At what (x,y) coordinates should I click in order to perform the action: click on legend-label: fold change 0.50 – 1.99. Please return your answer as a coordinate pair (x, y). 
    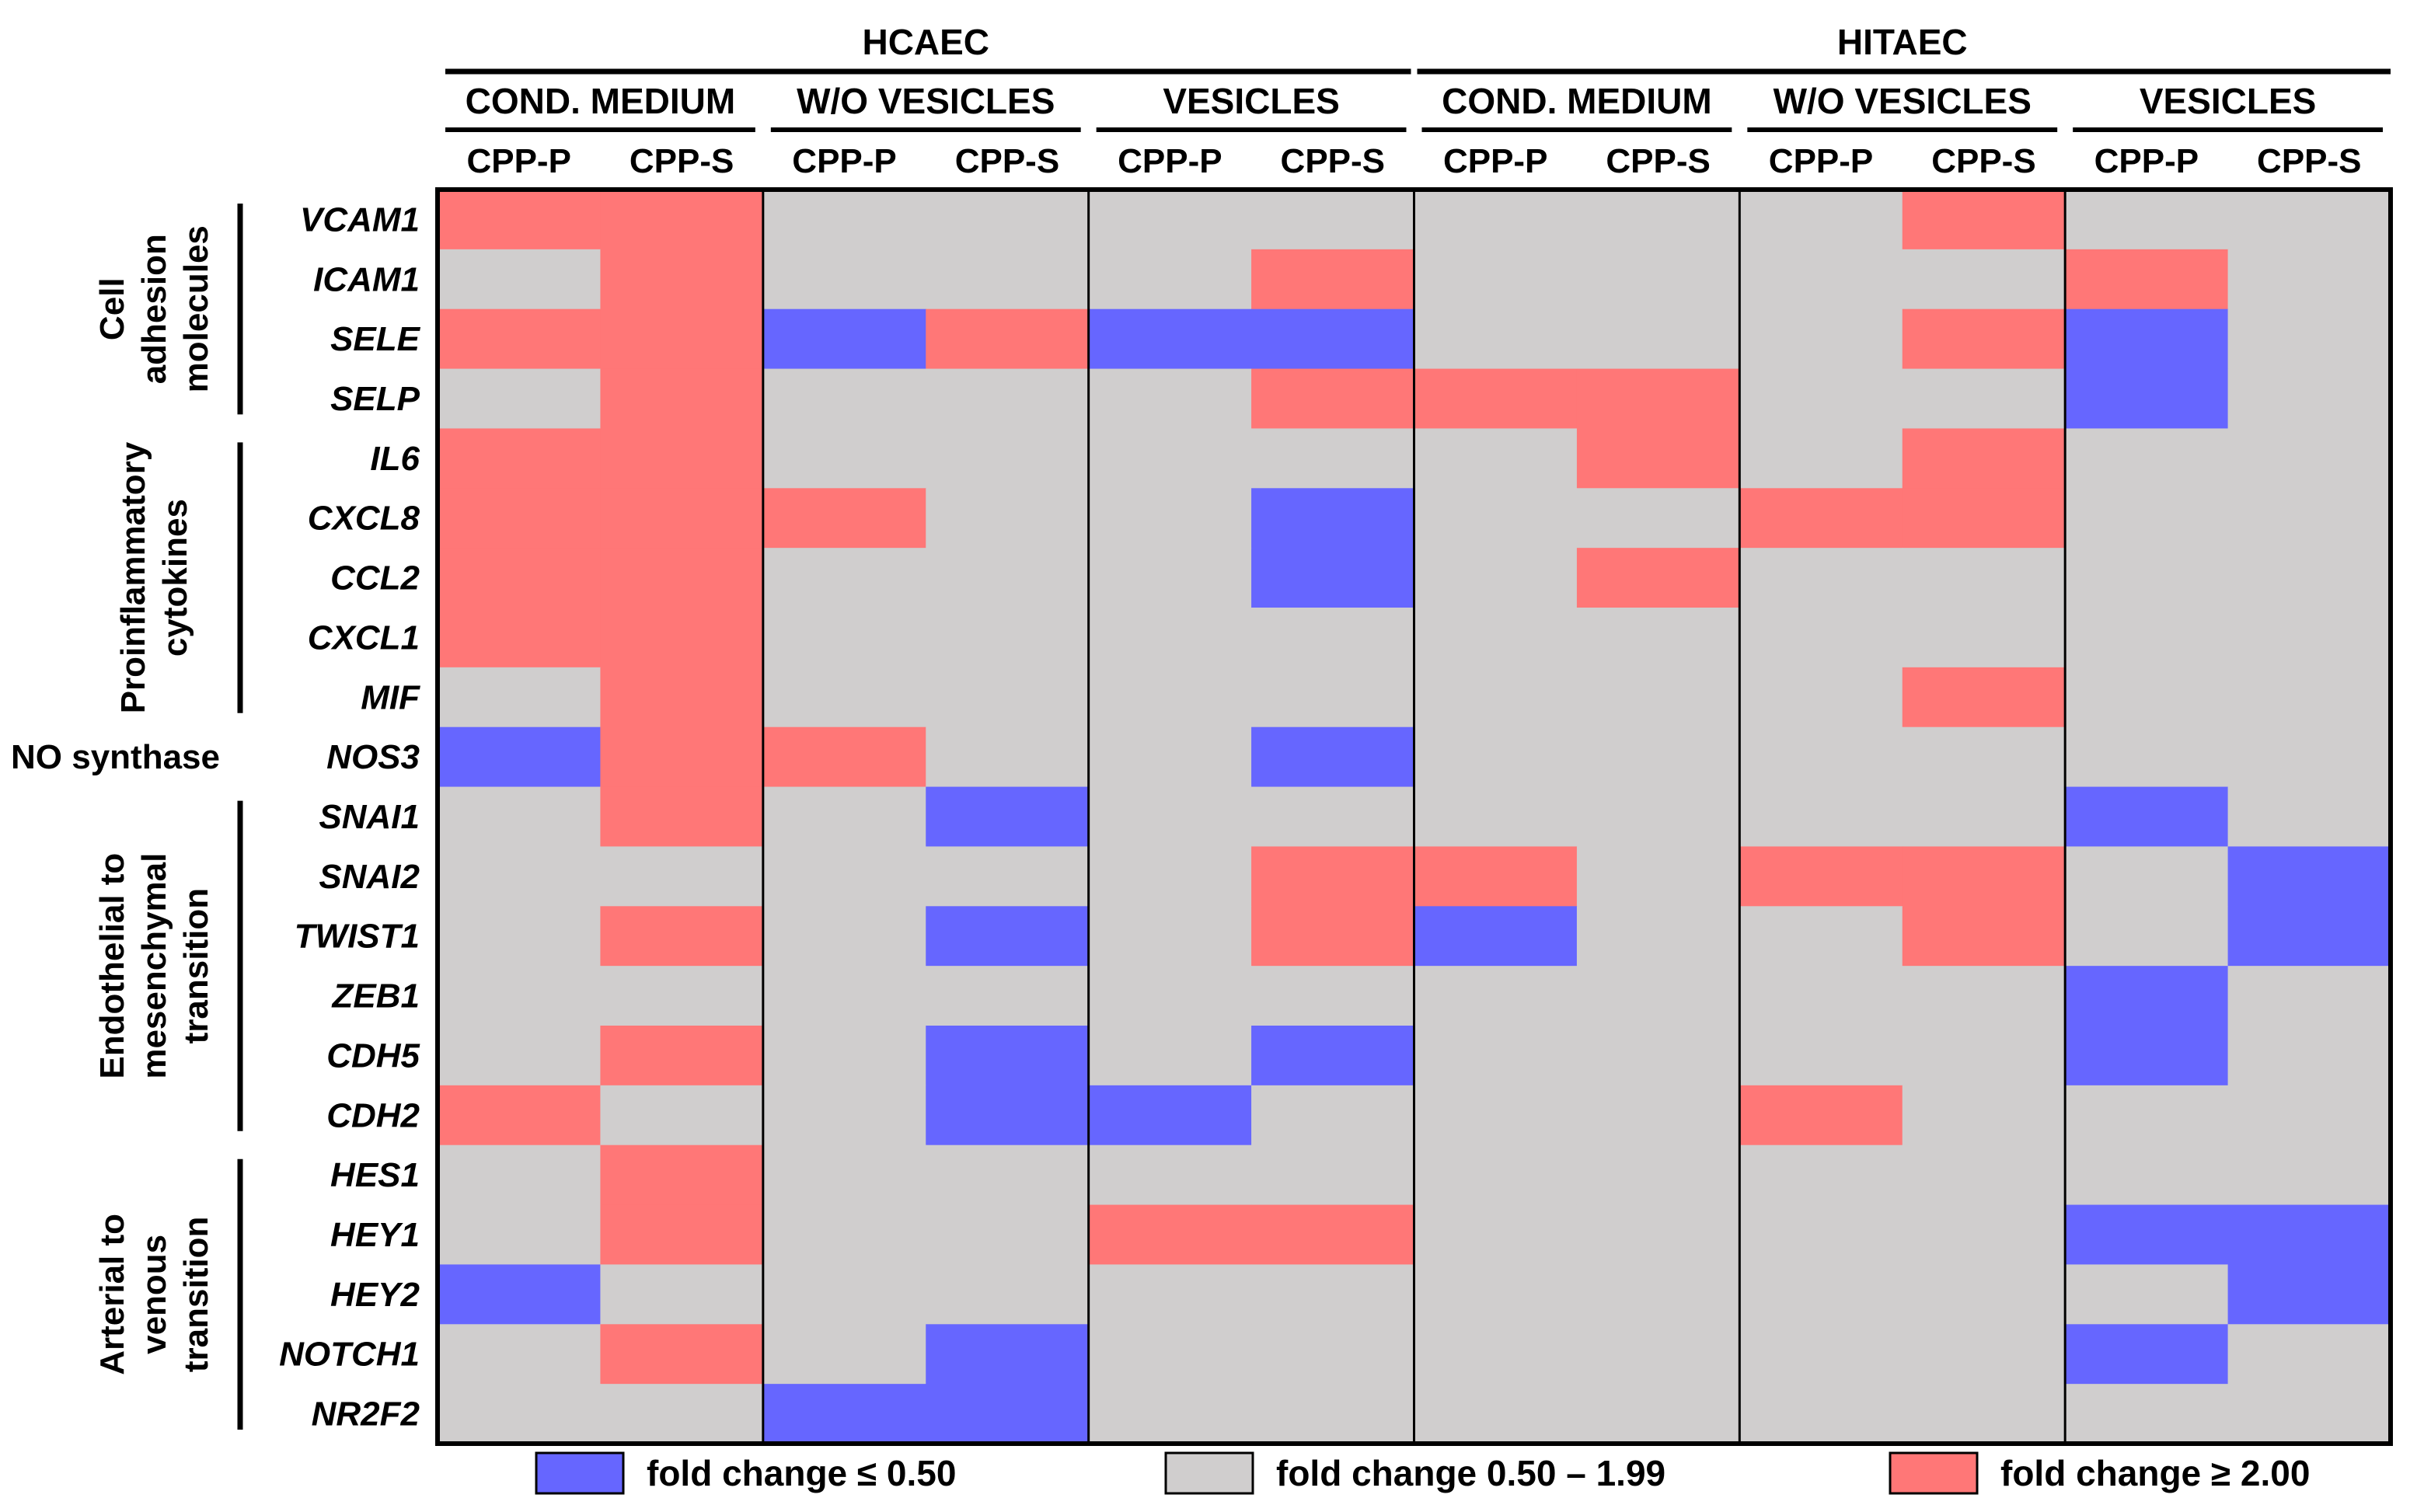
    Looking at the image, I should click on (1470, 1473).